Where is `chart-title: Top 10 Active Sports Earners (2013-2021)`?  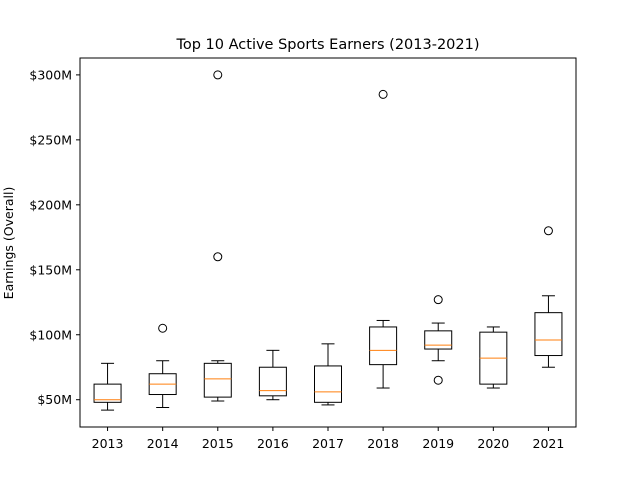
chart-title: Top 10 Active Sports Earners (2013-2021) is located at coordinates (327, 45).